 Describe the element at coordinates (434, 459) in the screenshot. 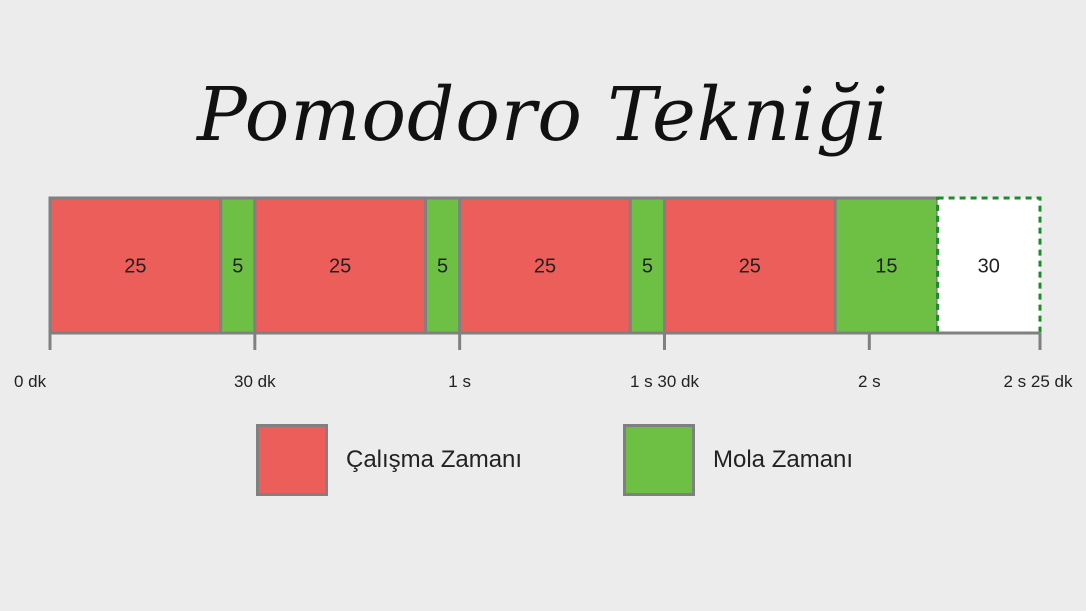

I see `legend-label-work: Çalışma Zamanı` at that location.